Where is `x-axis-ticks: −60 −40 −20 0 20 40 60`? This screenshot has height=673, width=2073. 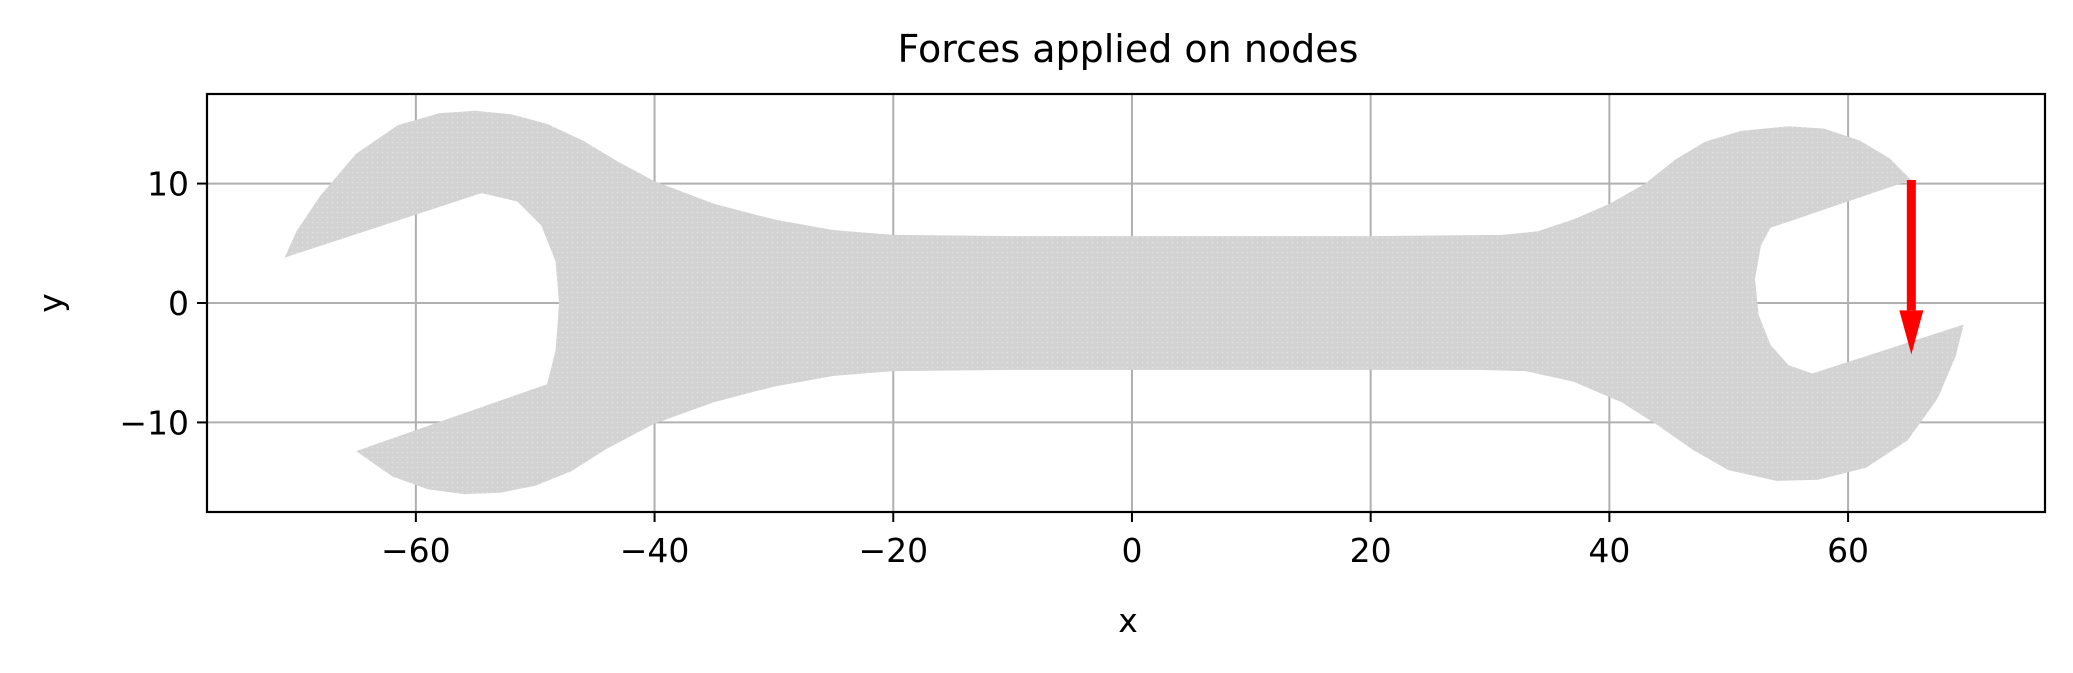
x-axis-ticks: −60 −40 −20 0 20 40 60 is located at coordinates (1125, 541).